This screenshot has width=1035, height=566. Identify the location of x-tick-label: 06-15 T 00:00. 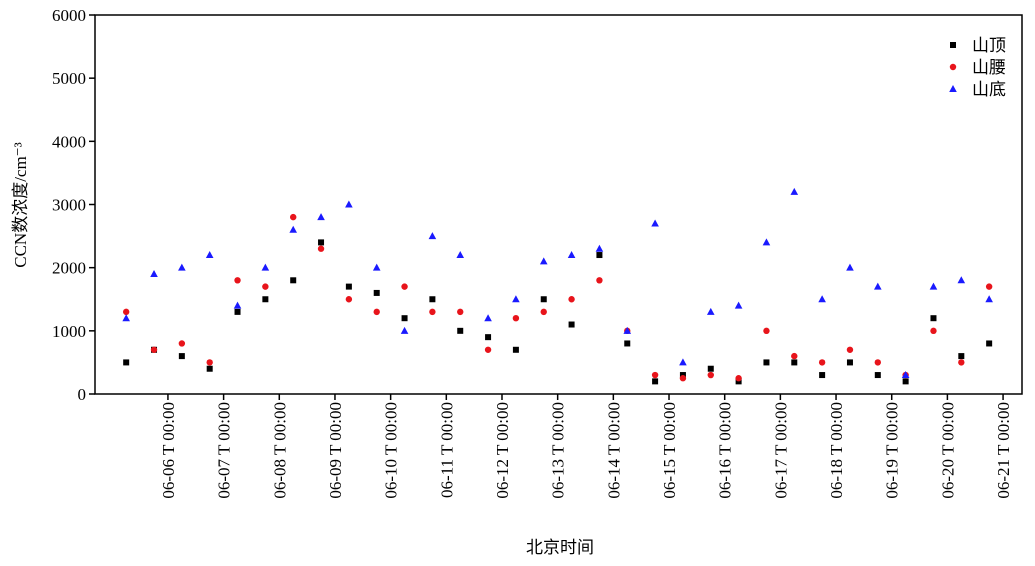
(669, 450).